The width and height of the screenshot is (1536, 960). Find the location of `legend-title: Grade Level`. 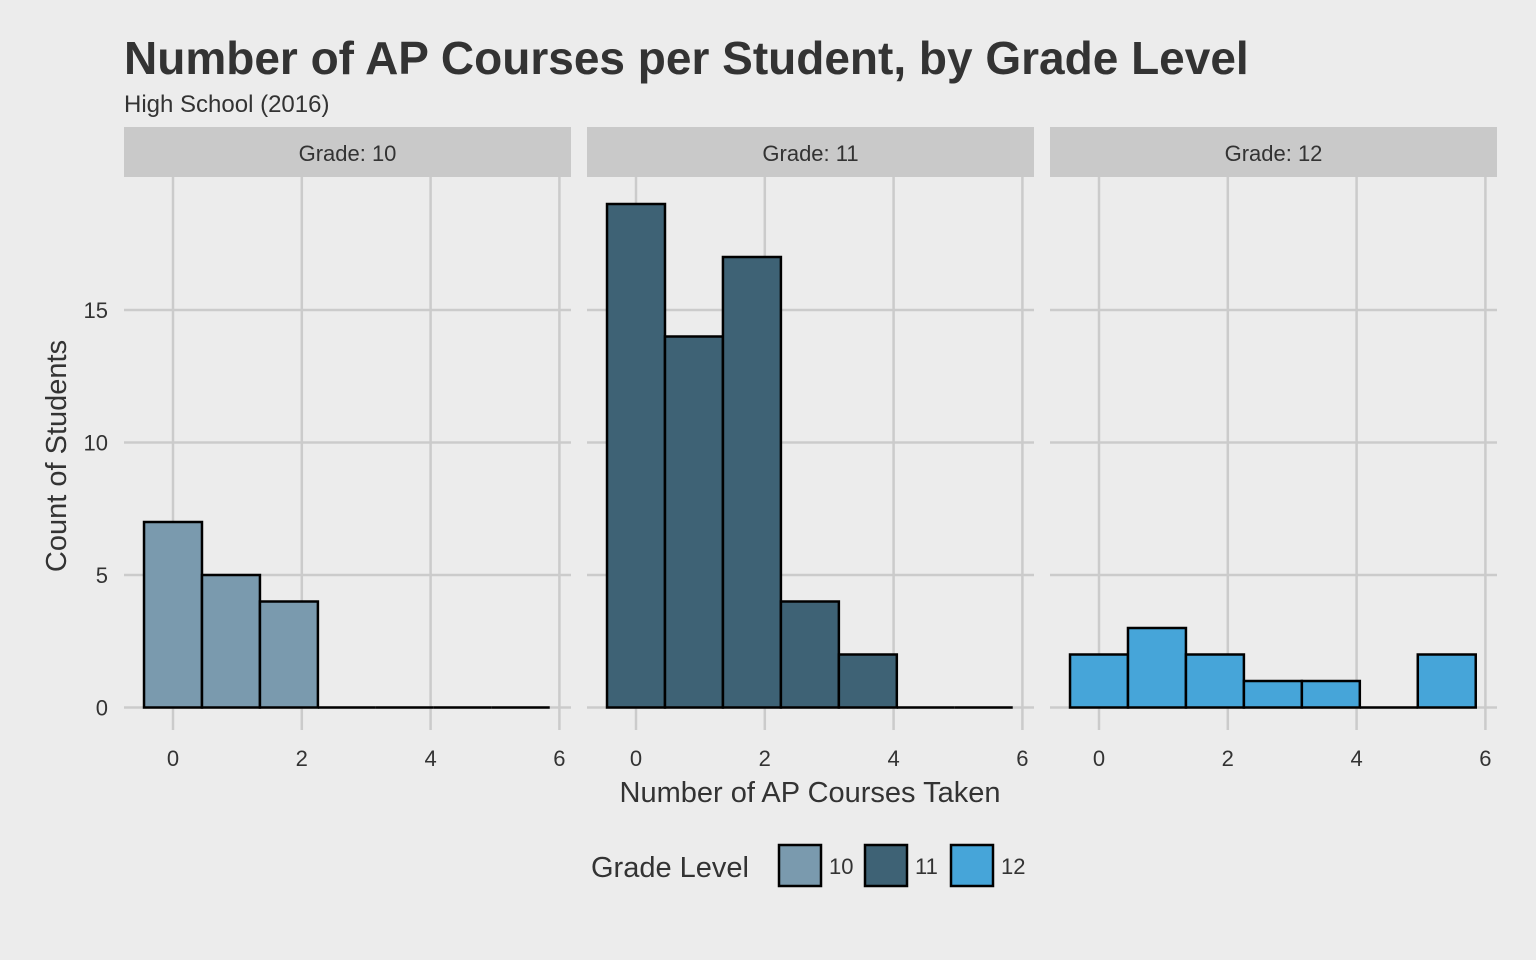

legend-title: Grade Level is located at coordinates (670, 868).